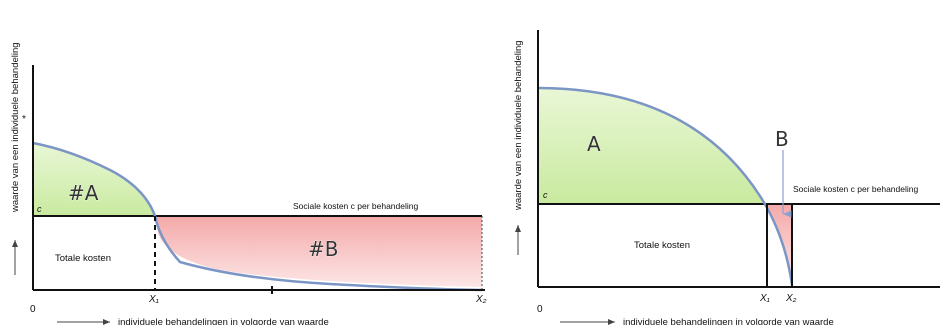  Describe the element at coordinates (33, 309) in the screenshot. I see `left-origin-label: 0` at that location.